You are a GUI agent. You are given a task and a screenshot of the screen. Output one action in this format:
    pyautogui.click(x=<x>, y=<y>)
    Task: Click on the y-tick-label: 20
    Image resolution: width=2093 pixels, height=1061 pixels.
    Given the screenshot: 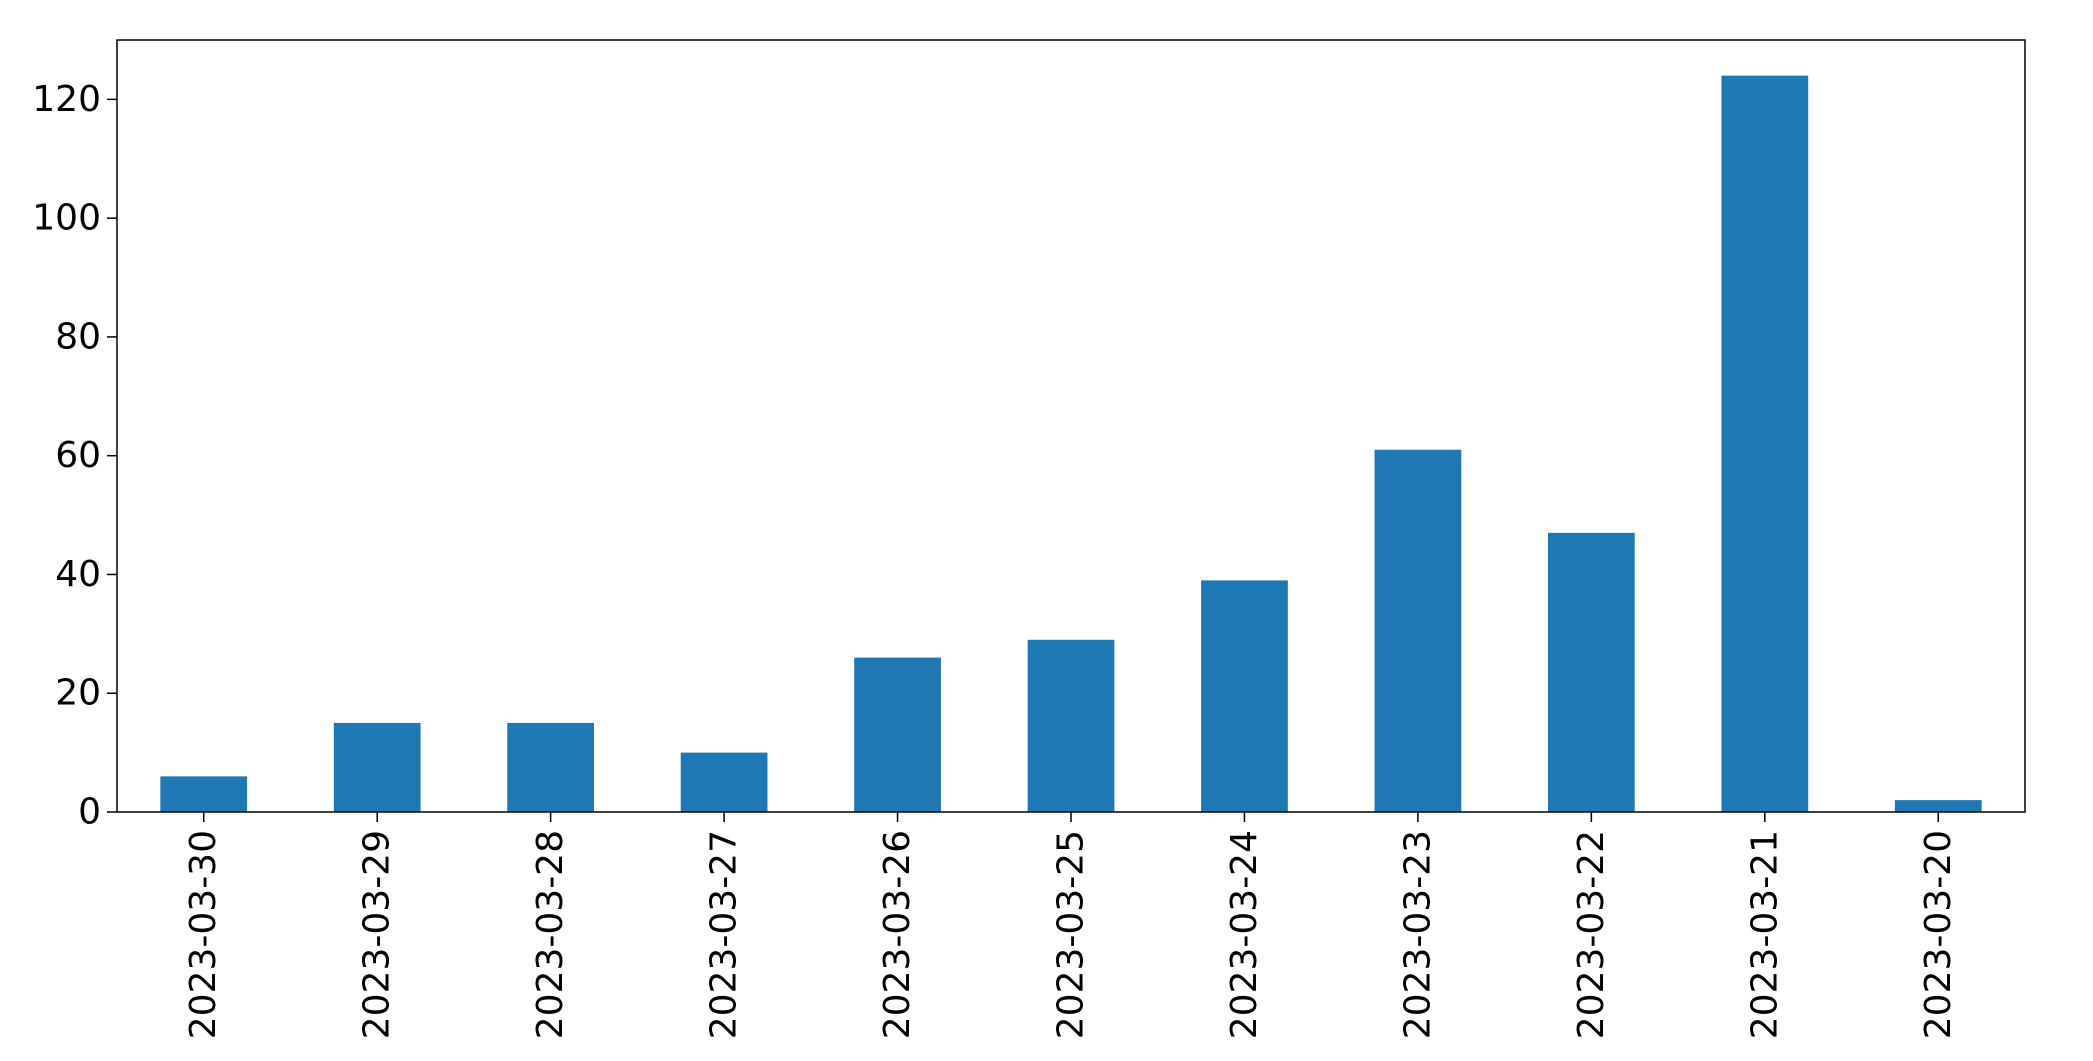 What is the action you would take?
    pyautogui.click(x=78, y=693)
    